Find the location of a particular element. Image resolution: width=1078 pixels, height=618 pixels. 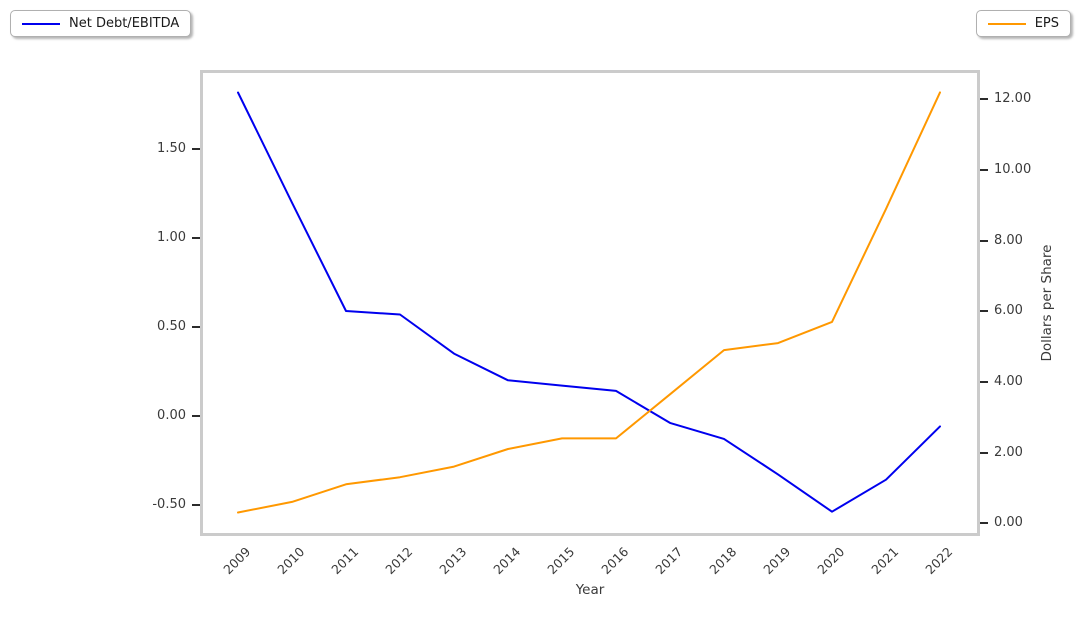

left-y-tick-label: 0.50 is located at coordinates (171, 326).